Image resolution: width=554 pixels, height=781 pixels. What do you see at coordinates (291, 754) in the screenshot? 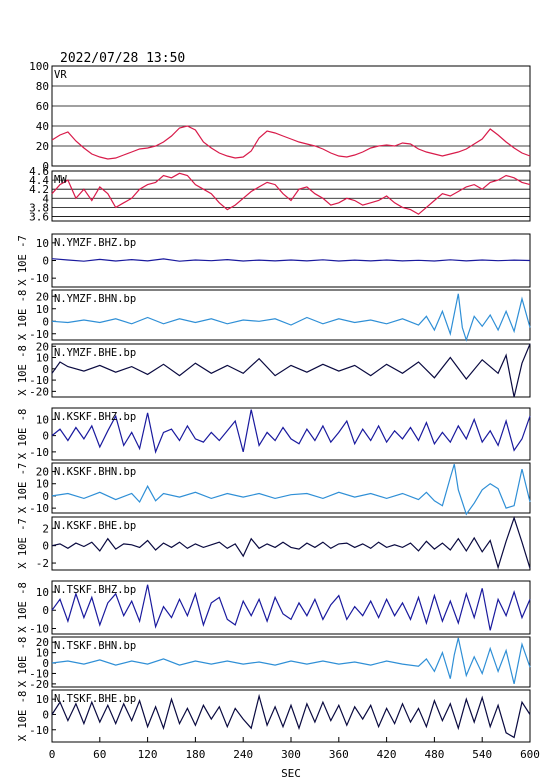
I see `x-tick-label: 300` at bounding box center [291, 754].